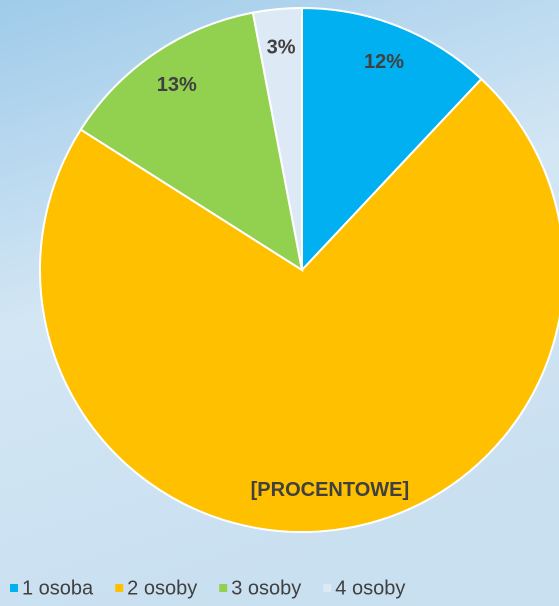  What do you see at coordinates (162, 588) in the screenshot?
I see `legend-label: 2 osoby` at bounding box center [162, 588].